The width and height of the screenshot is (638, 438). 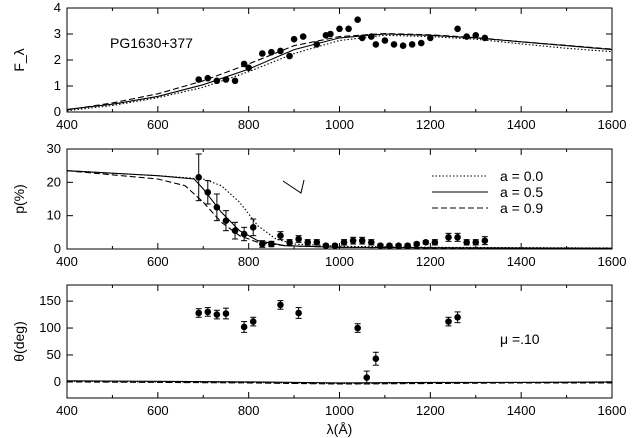 What do you see at coordinates (520, 339) in the screenshot?
I see `panel-annotation: μ =.10` at bounding box center [520, 339].